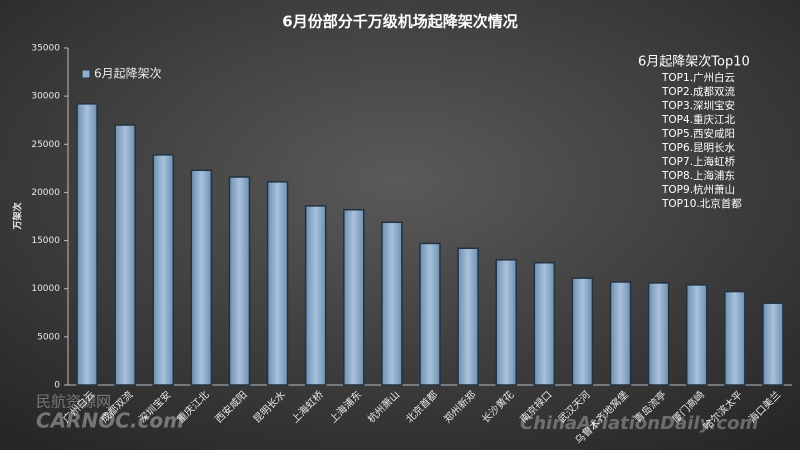 This screenshot has width=800, height=450. I want to click on watermark: 民航资源网, so click(73, 402).